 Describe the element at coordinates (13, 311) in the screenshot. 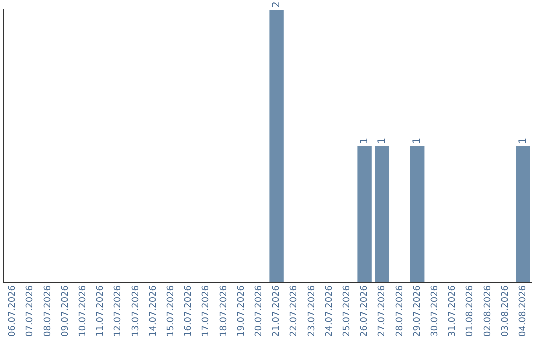

I see `x-tick-label: 06.07.2026` at that location.